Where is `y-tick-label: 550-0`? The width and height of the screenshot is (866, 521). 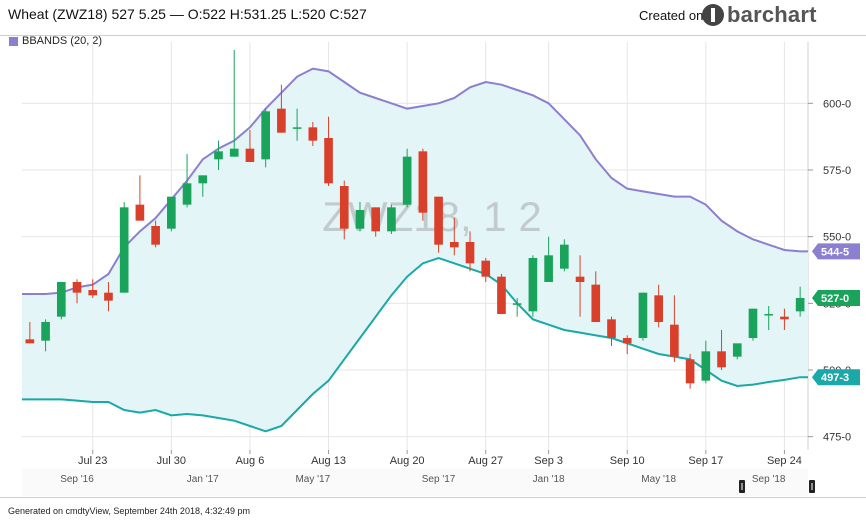 y-tick-label: 550-0 is located at coordinates (837, 238).